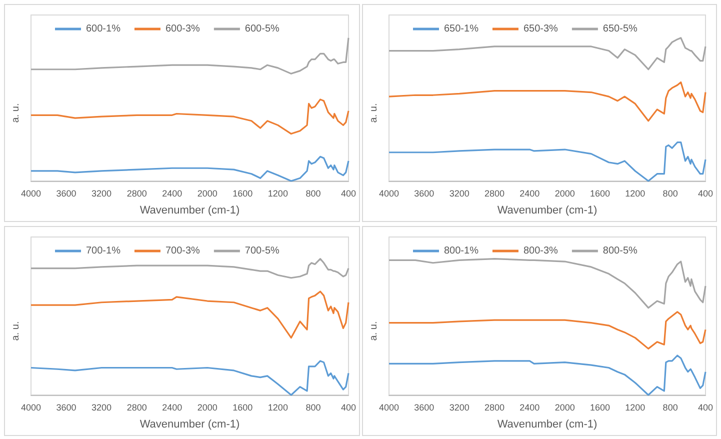  What do you see at coordinates (620, 251) in the screenshot?
I see `legend-label: 800-5%` at bounding box center [620, 251].